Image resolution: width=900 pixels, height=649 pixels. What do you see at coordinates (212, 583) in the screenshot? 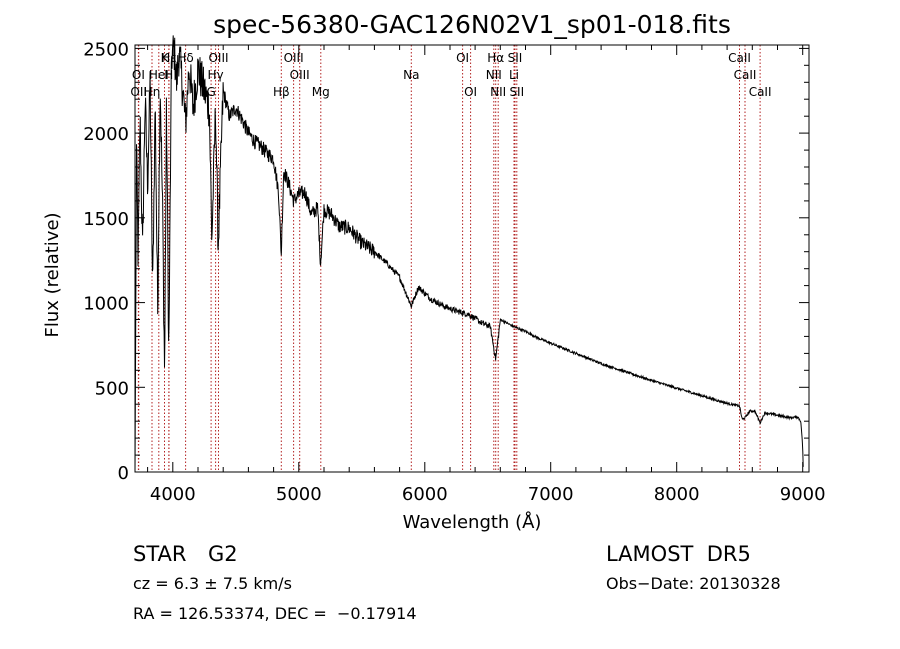
I see `redshift-cz: cz = 6.3 ± 7.5 km/s` at bounding box center [212, 583].